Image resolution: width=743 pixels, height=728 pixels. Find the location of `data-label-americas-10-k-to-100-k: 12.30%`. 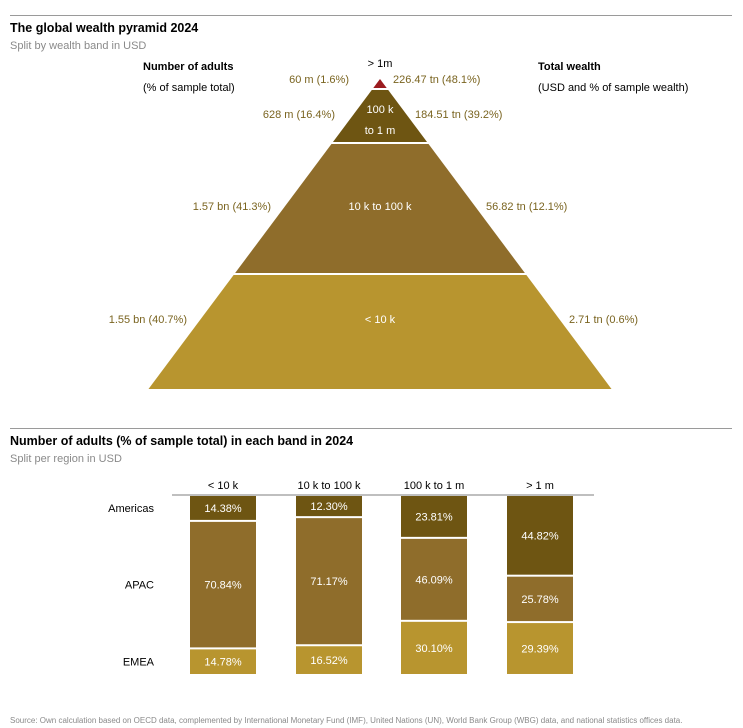

data-label-americas-10-k-to-100-k: 12.30% is located at coordinates (329, 507).